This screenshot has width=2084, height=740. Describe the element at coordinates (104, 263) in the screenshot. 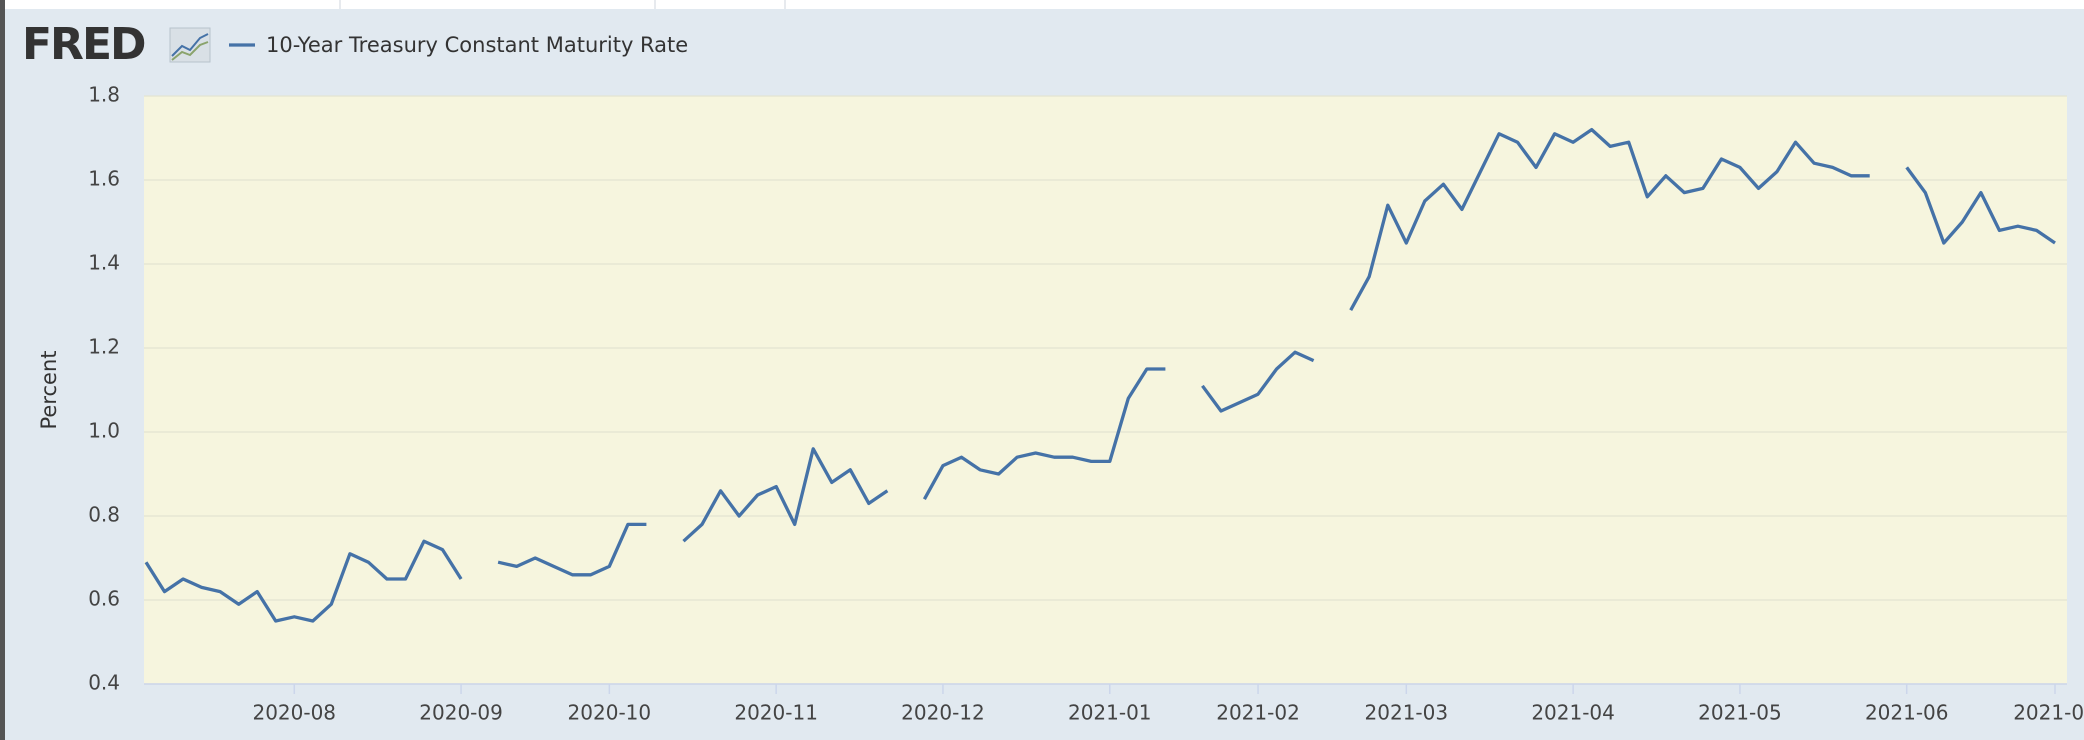

I see `y-tick-label: 1.4` at that location.